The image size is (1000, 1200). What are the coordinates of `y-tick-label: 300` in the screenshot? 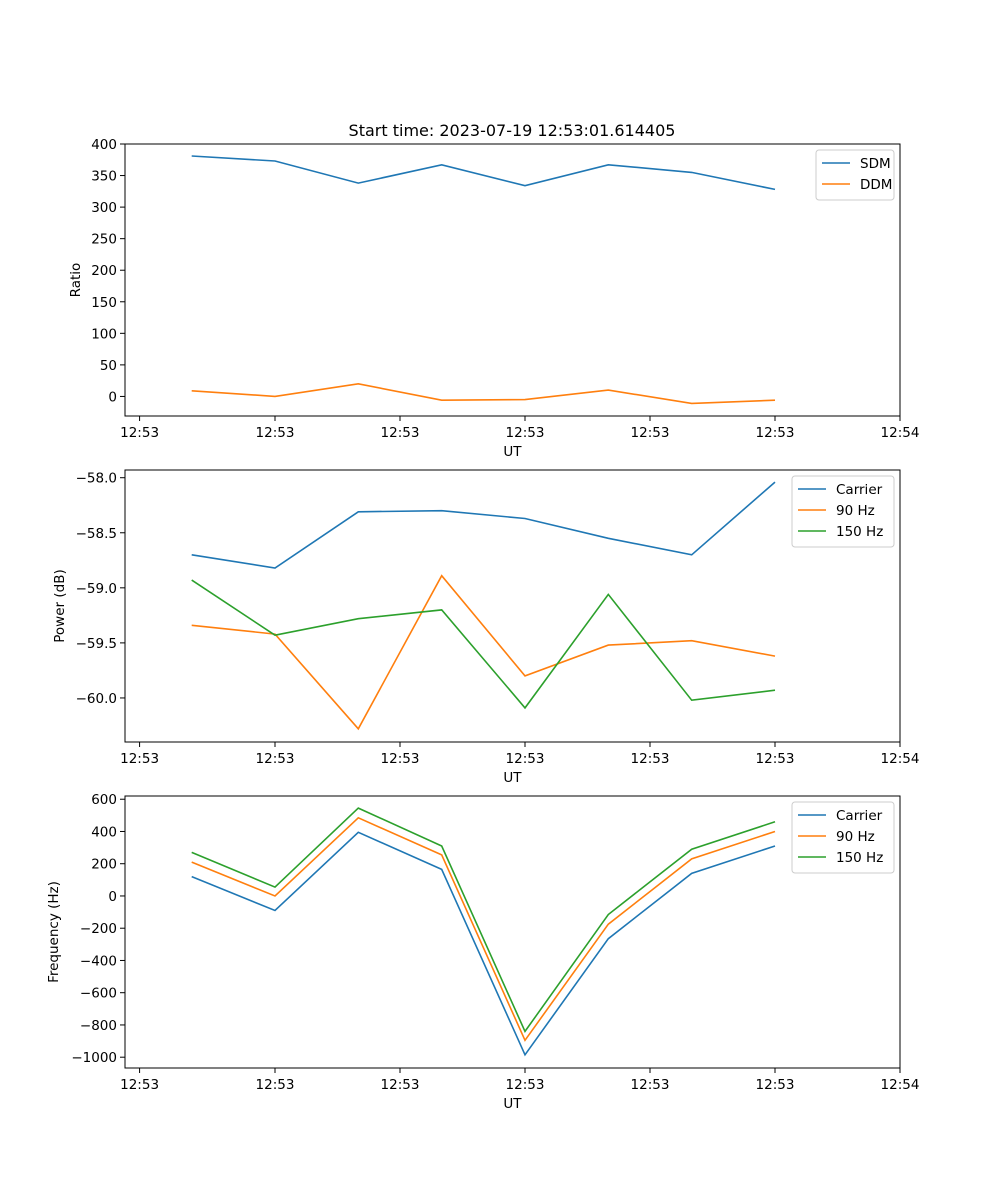 It's located at (104, 208).